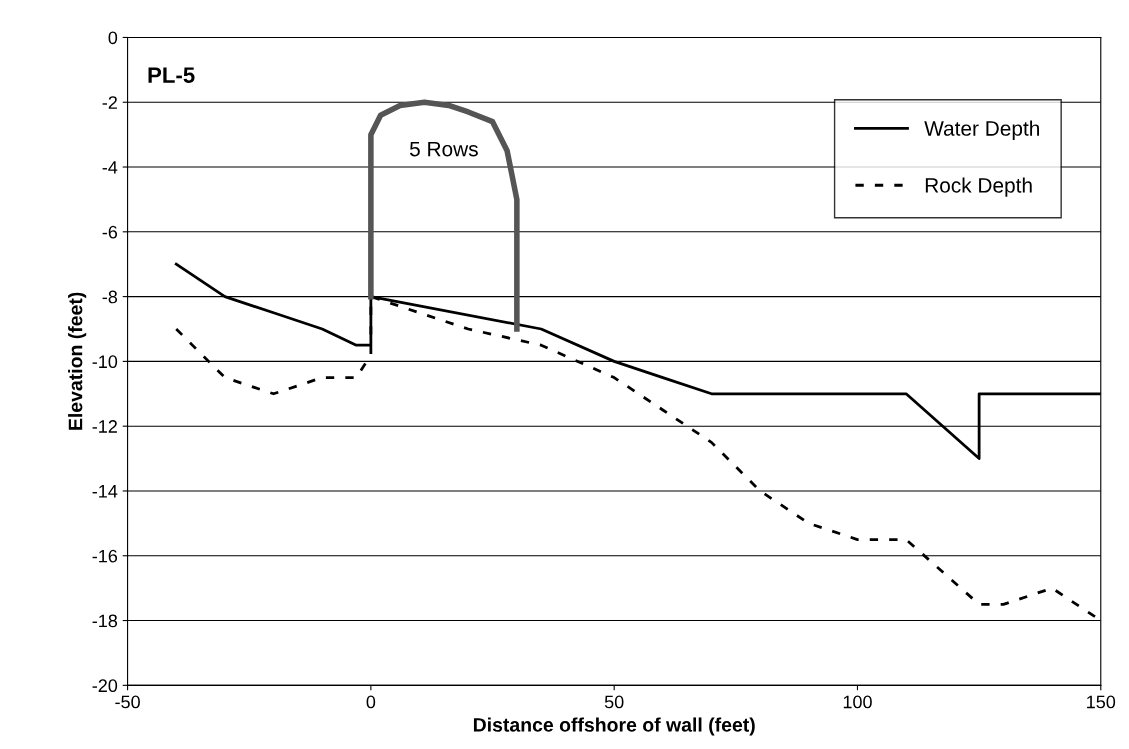  Describe the element at coordinates (105, 362) in the screenshot. I see `y-tick-label: -10` at that location.